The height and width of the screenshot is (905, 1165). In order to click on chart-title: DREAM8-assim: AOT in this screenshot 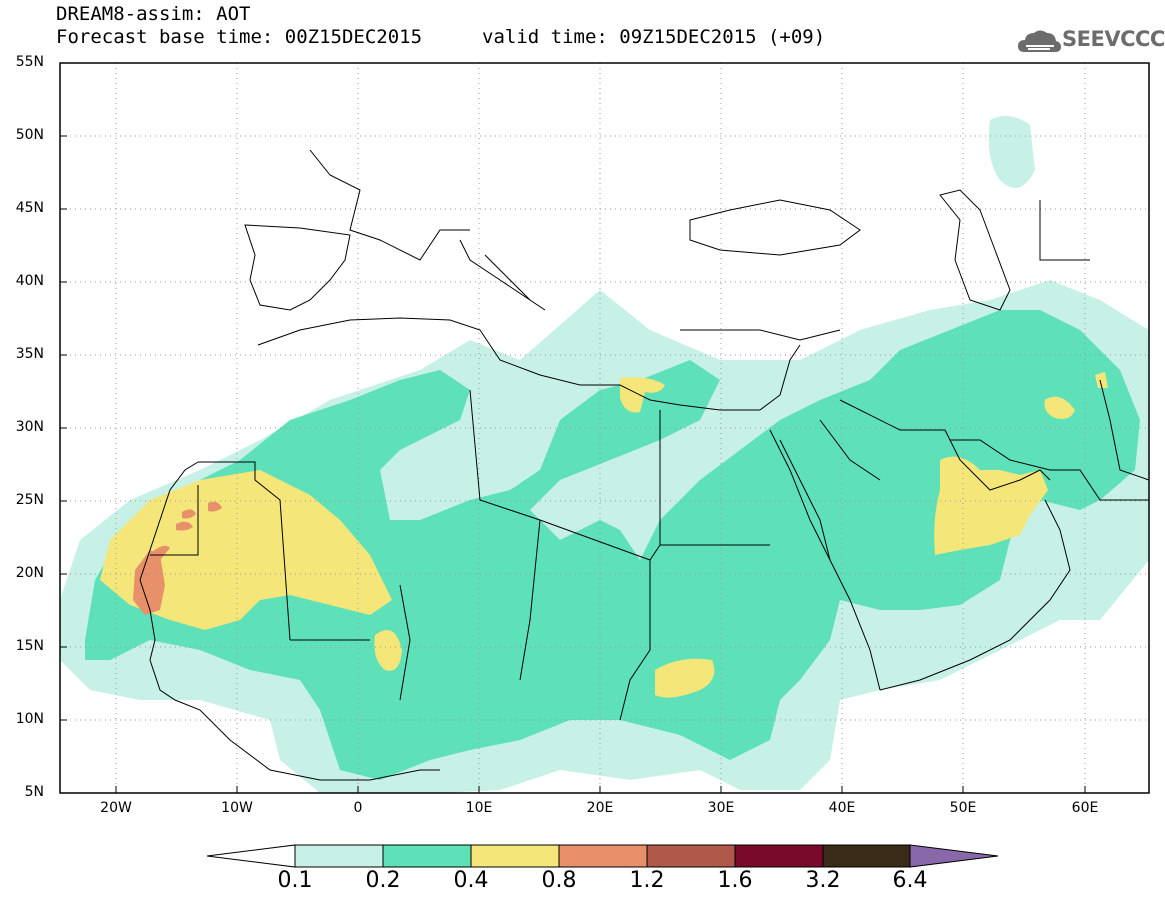, I will do `click(153, 14)`.